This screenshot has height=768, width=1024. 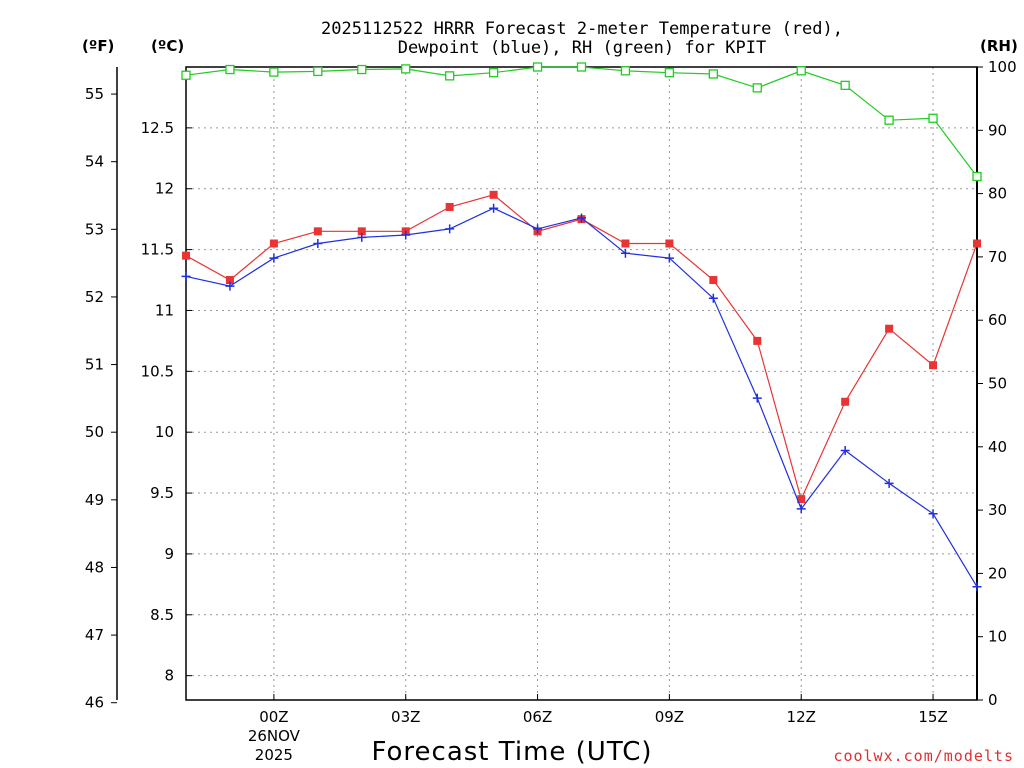 I want to click on x-tick-label: 00Z, so click(x=273, y=717).